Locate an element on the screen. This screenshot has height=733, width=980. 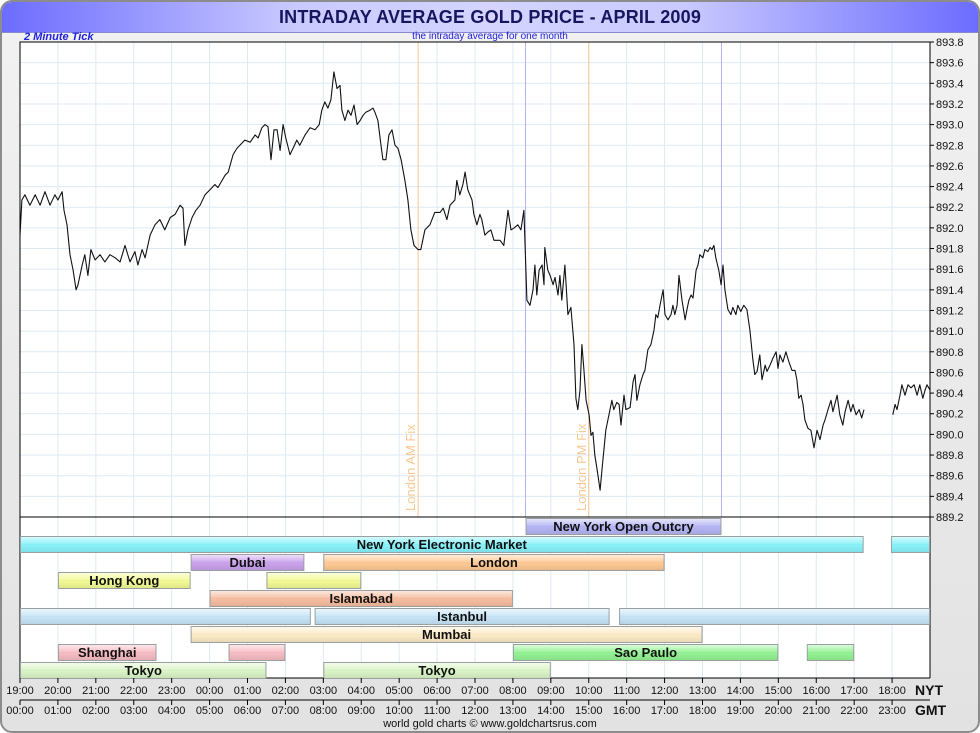
session-label: Dubai is located at coordinates (247, 562).